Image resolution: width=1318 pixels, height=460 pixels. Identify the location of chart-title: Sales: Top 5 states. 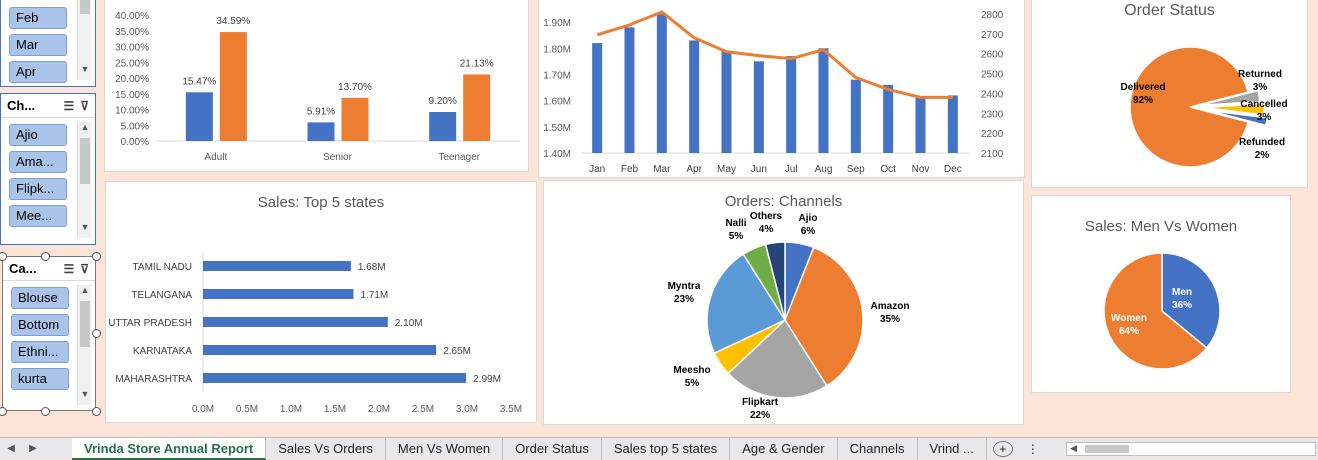
(321, 202).